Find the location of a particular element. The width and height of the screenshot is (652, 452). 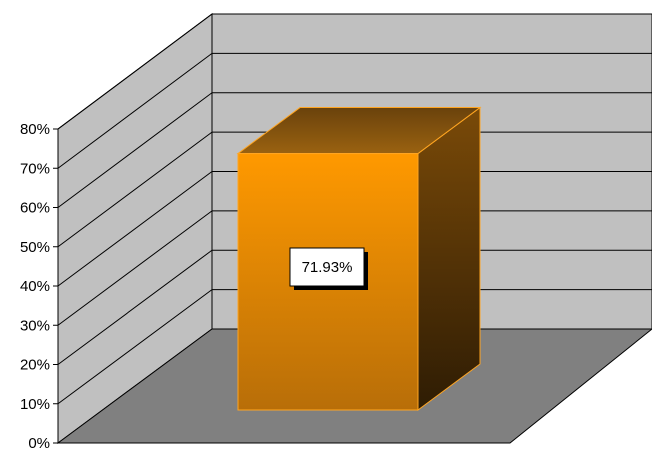

bar-side-face is located at coordinates (449, 258).